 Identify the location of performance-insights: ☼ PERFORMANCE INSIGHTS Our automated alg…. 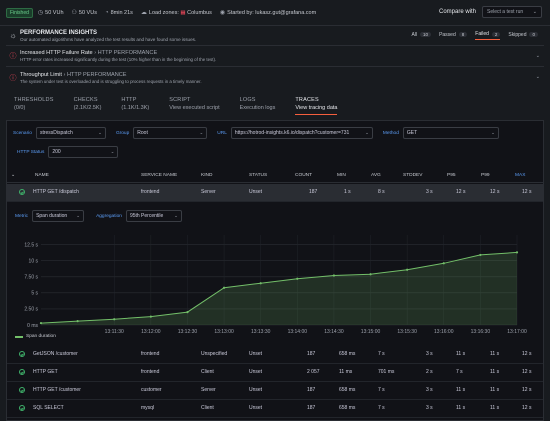
(275, 58).